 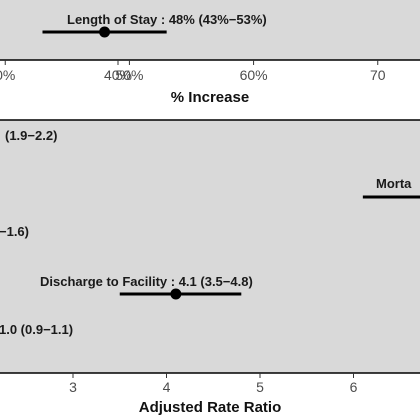 What do you see at coordinates (176, 294) in the screenshot?
I see `discharge-point` at bounding box center [176, 294].